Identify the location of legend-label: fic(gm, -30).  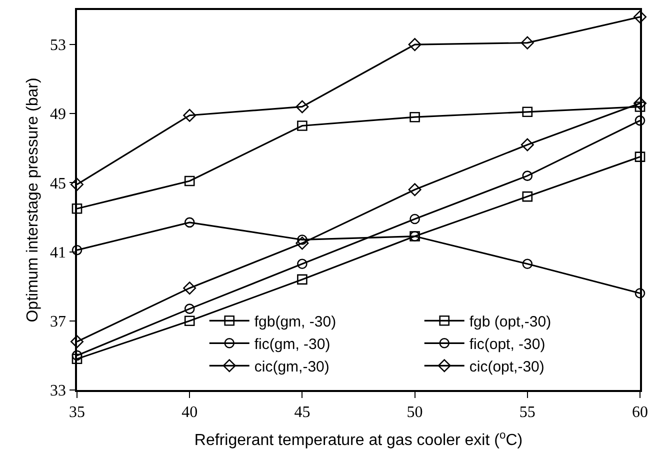
(292, 344).